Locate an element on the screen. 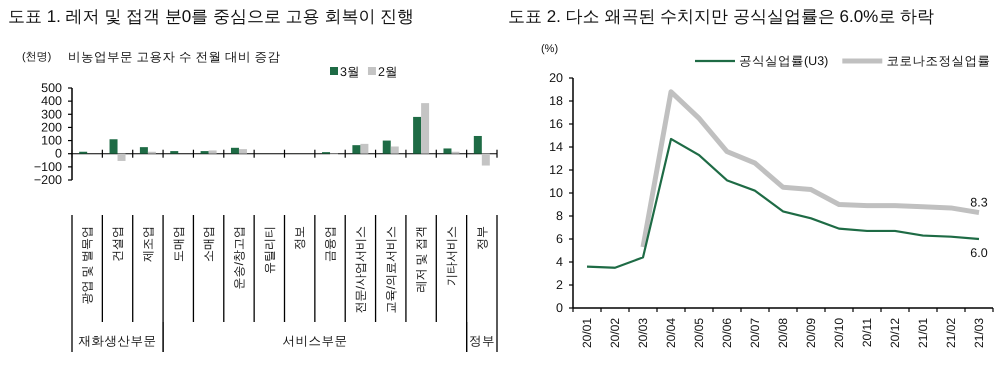 Image resolution: width=1000 pixels, height=365 pixels. legend-label: 공식실업률(U3) is located at coordinates (783, 61).